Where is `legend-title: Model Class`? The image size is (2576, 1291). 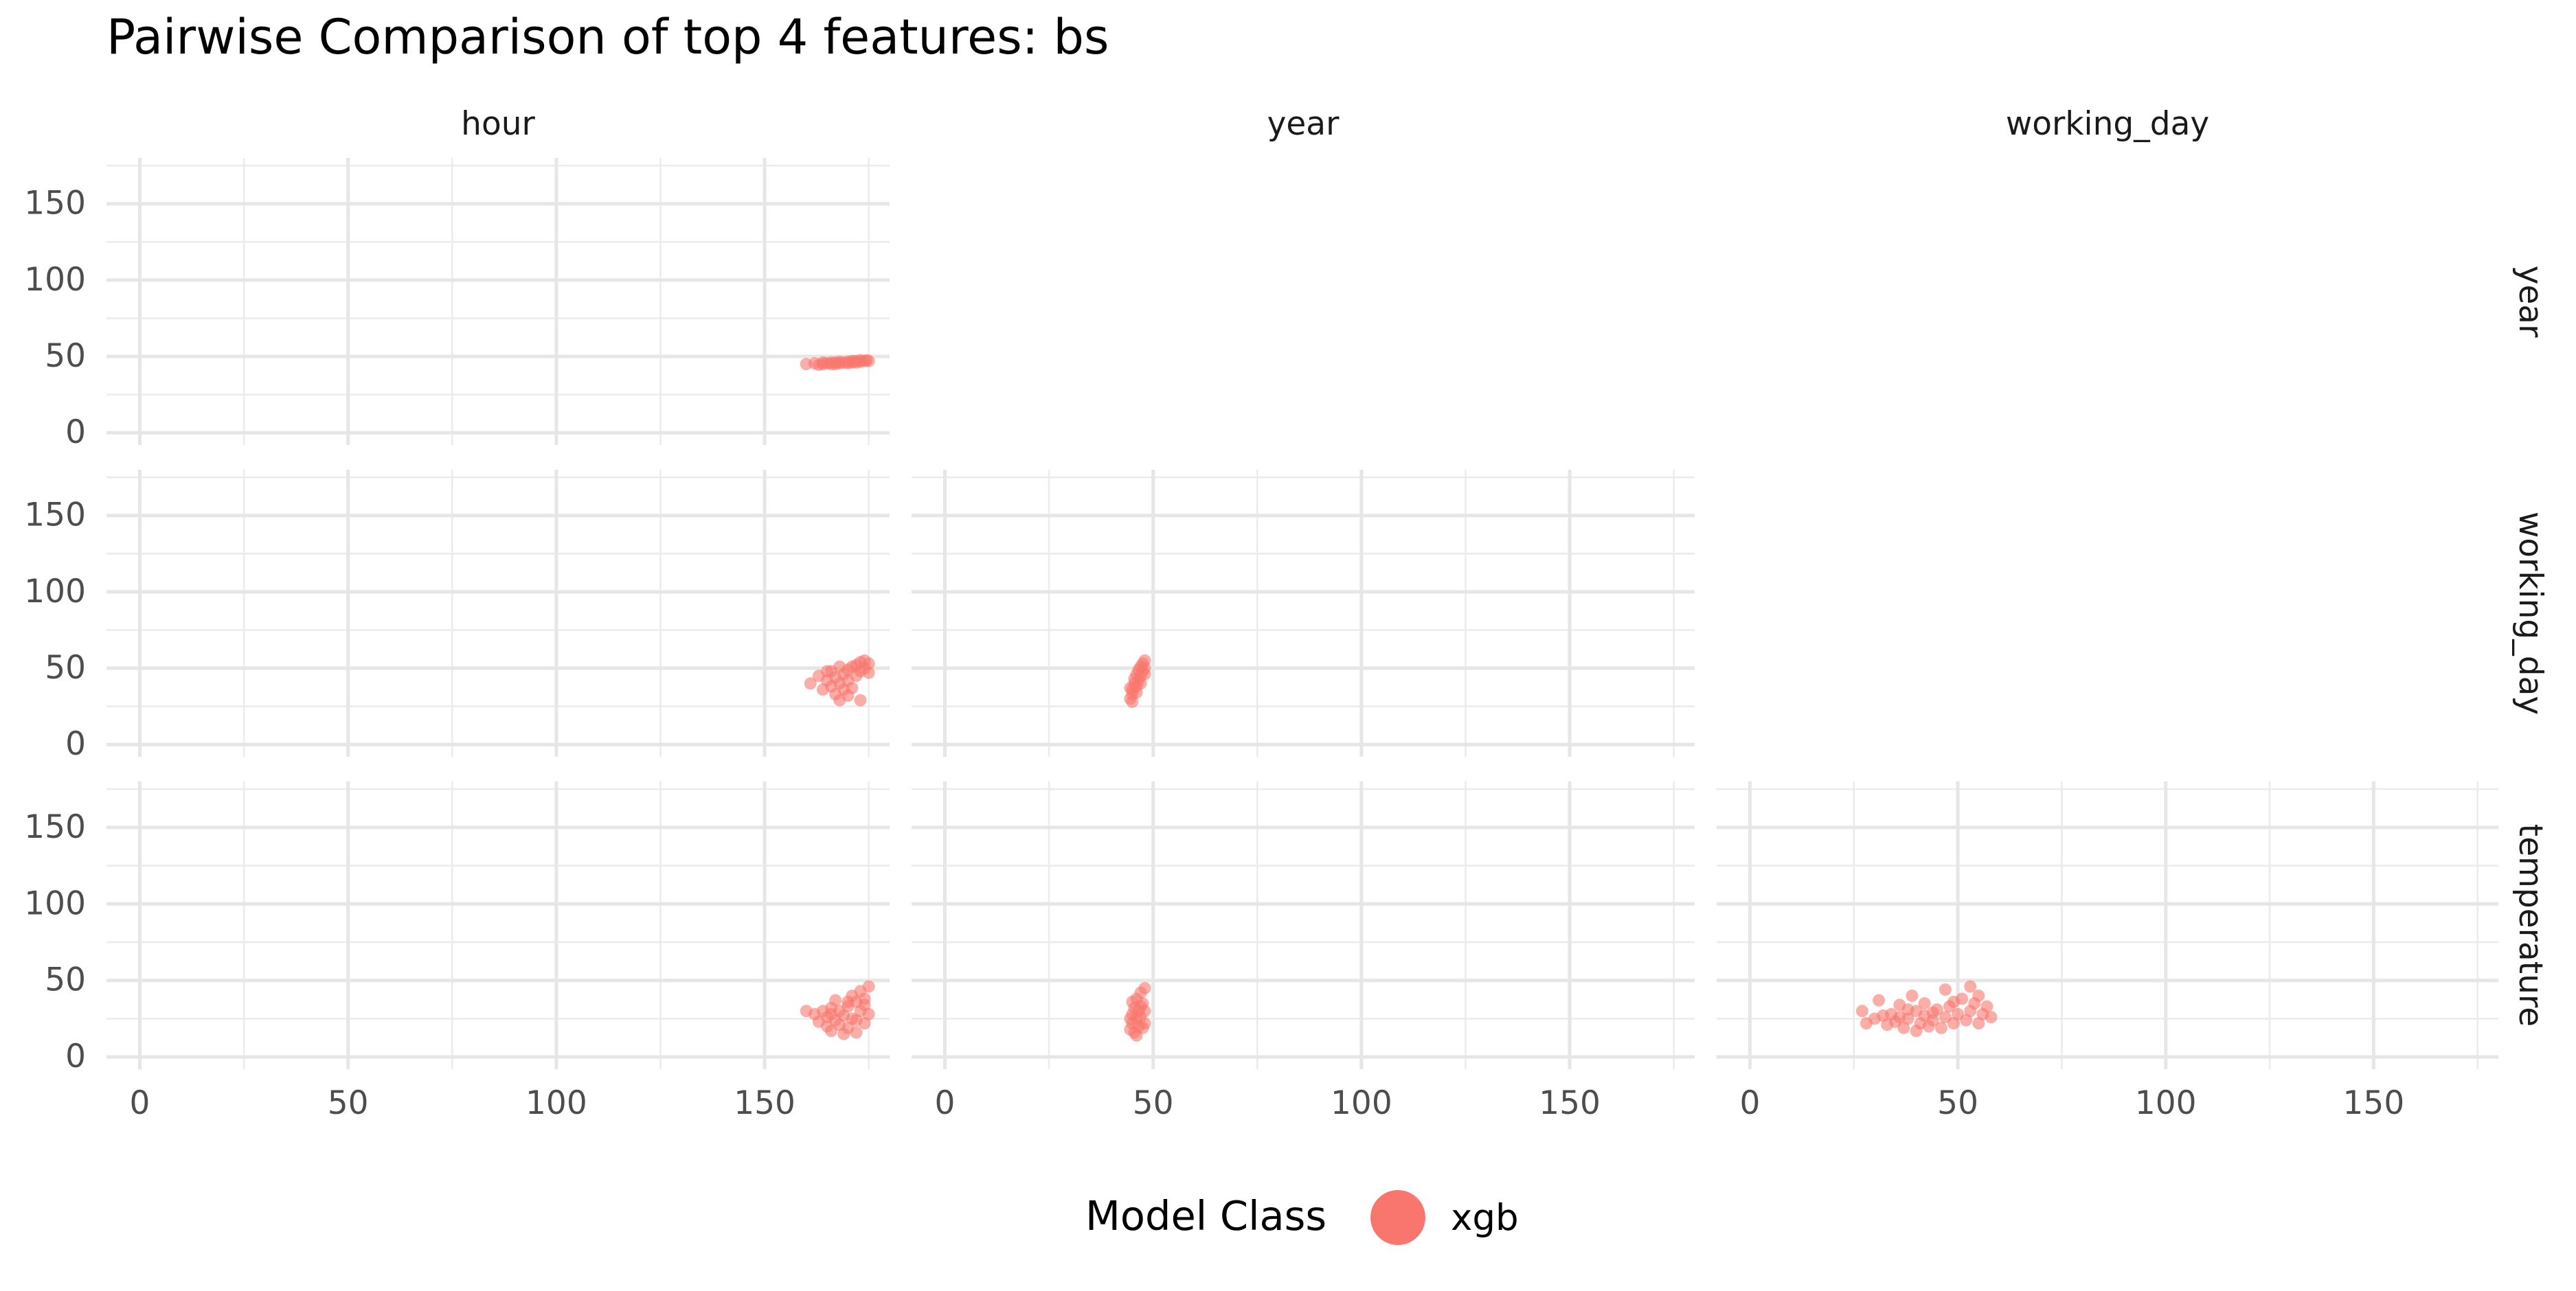
legend-title: Model Class is located at coordinates (1205, 1216).